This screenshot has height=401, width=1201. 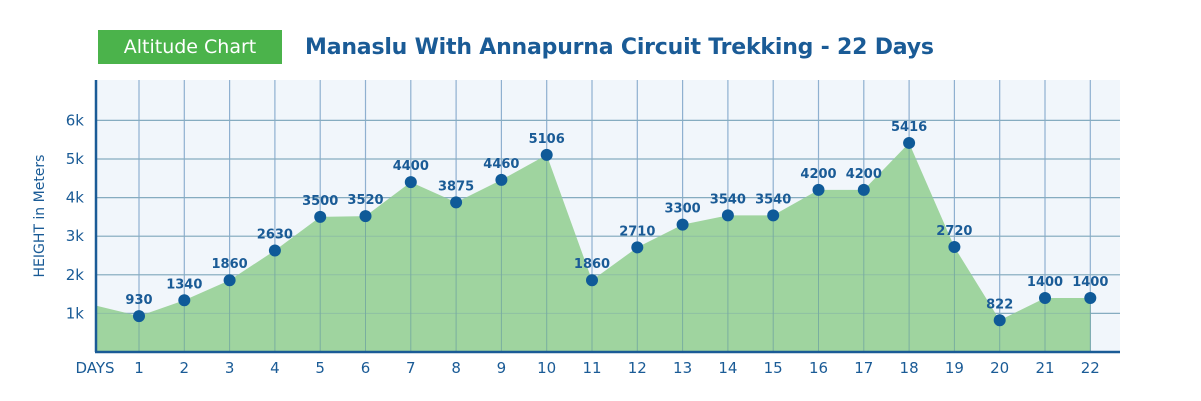 What do you see at coordinates (320, 201) in the screenshot?
I see `data-label: 3500` at bounding box center [320, 201].